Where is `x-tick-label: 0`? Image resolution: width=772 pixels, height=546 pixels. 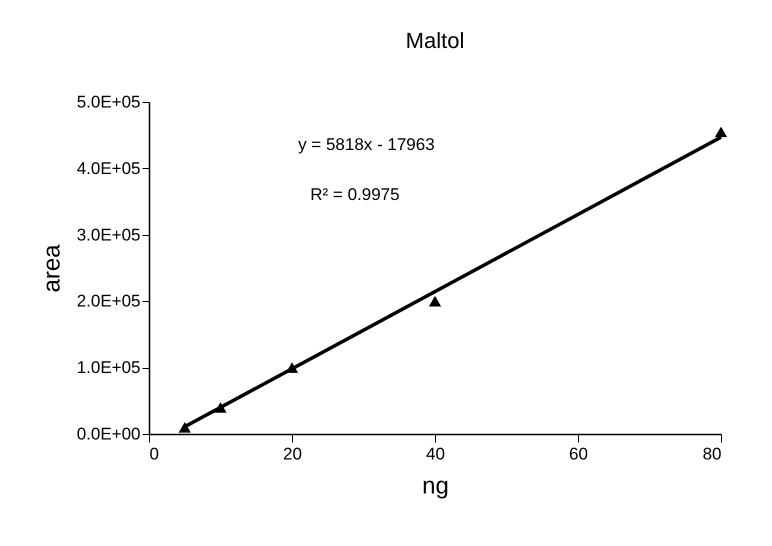 x-tick-label: 0 is located at coordinates (154, 454).